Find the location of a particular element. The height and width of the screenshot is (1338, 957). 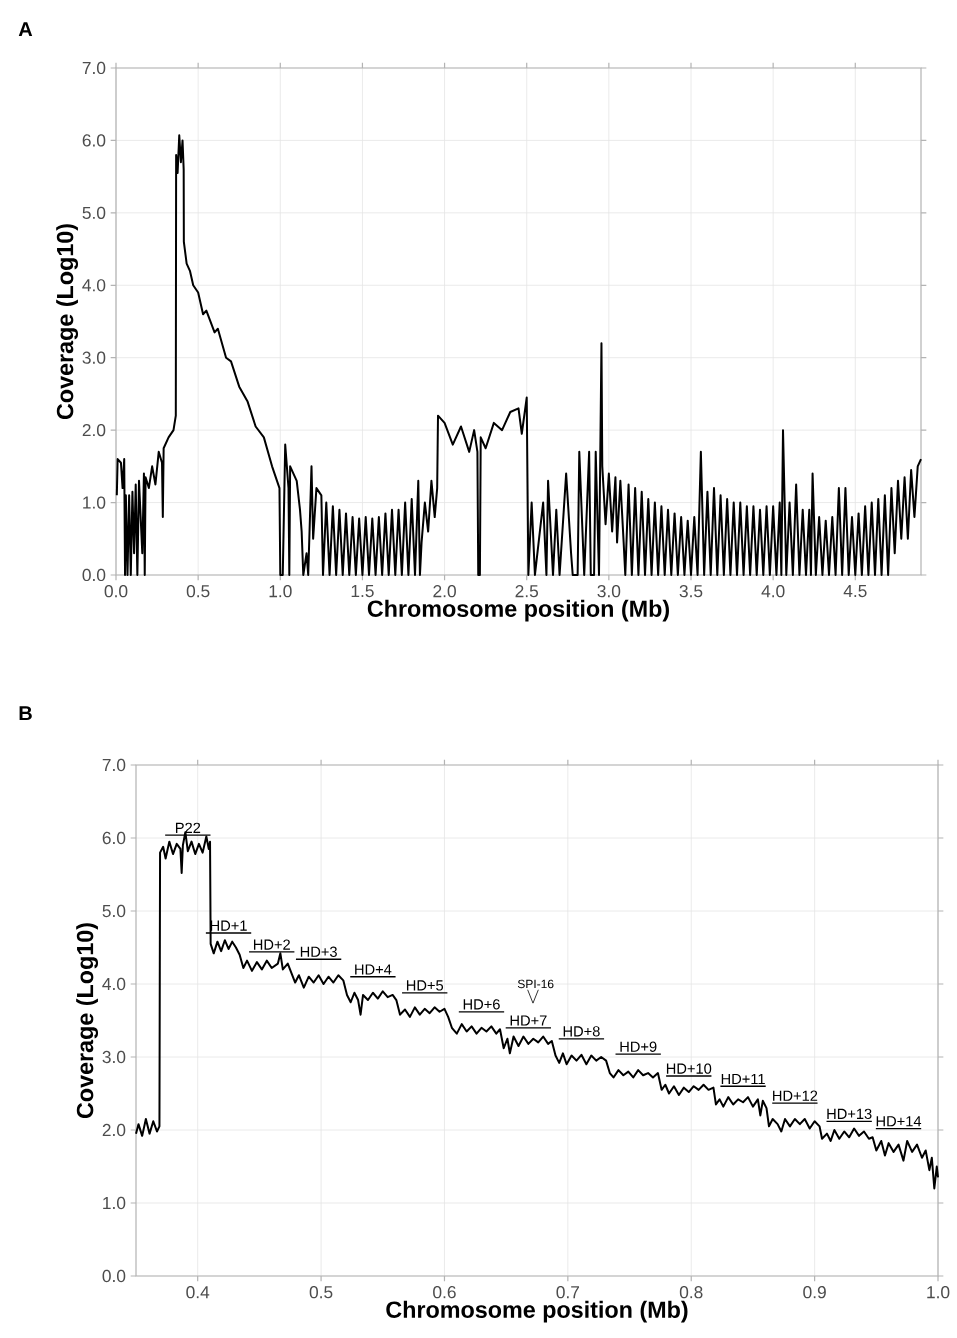

x-tick-label: 0.7 is located at coordinates (568, 1292).